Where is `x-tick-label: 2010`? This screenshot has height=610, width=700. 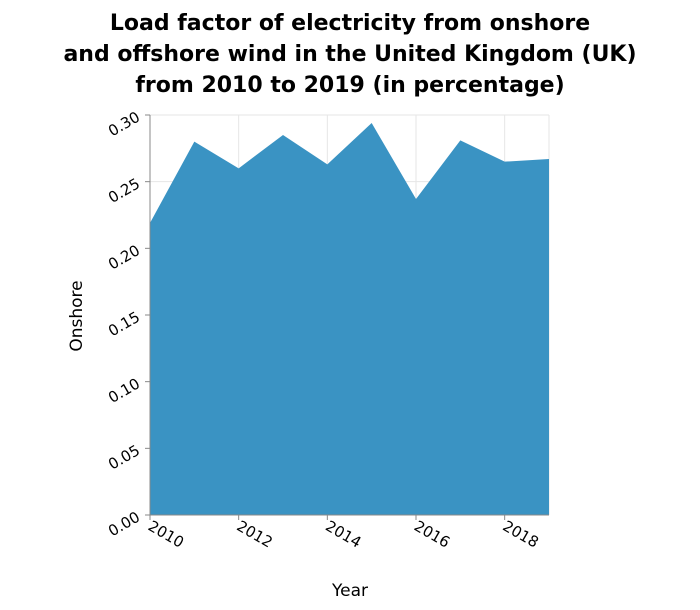
x-tick-label: 2010 is located at coordinates (166, 534).